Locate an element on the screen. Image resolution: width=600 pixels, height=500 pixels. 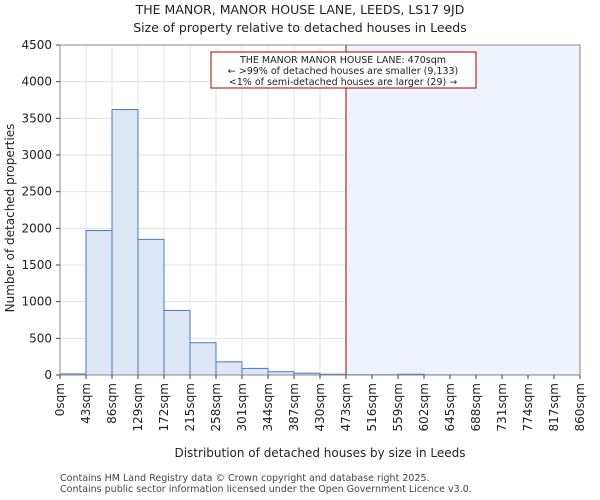
y-tick-label: 1000 is located at coordinates (36, 302).